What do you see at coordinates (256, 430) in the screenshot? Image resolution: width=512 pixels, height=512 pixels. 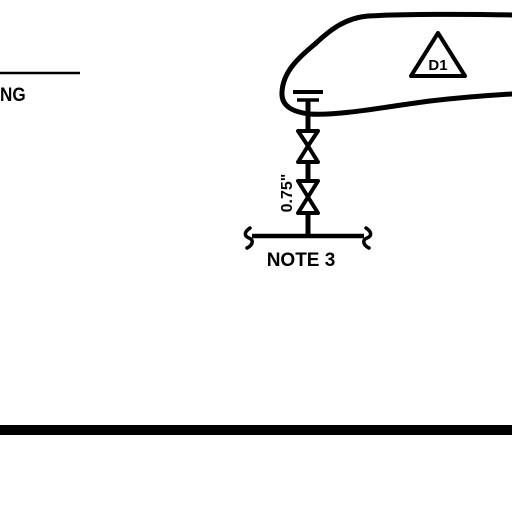 I see `border-line` at bounding box center [256, 430].